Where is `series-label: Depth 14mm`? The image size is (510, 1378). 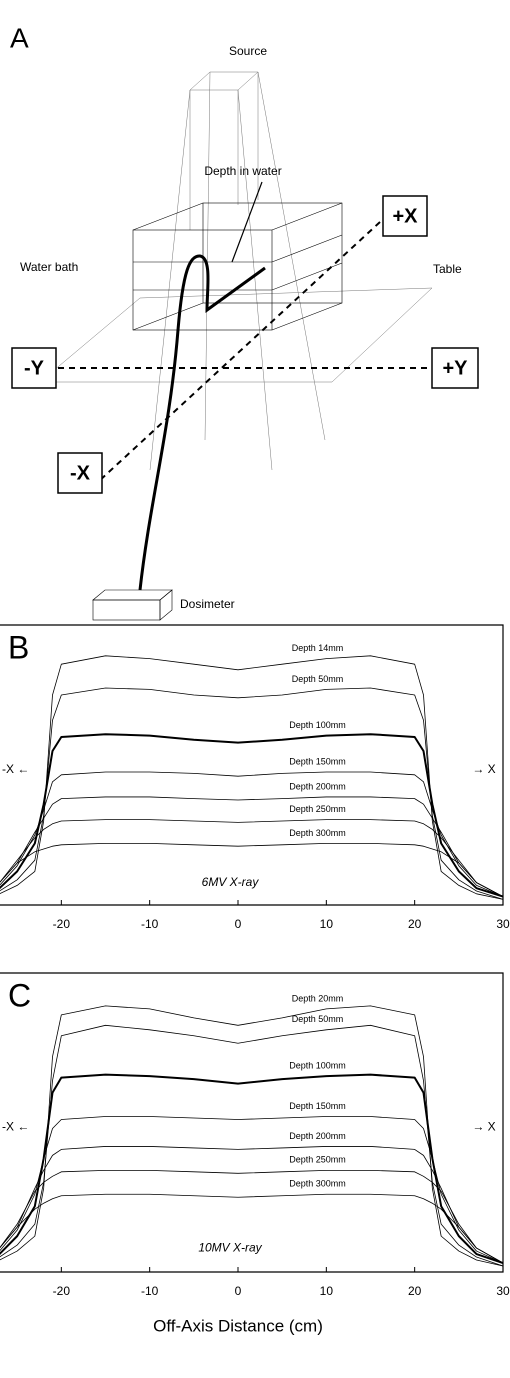 series-label: Depth 14mm is located at coordinates (318, 648).